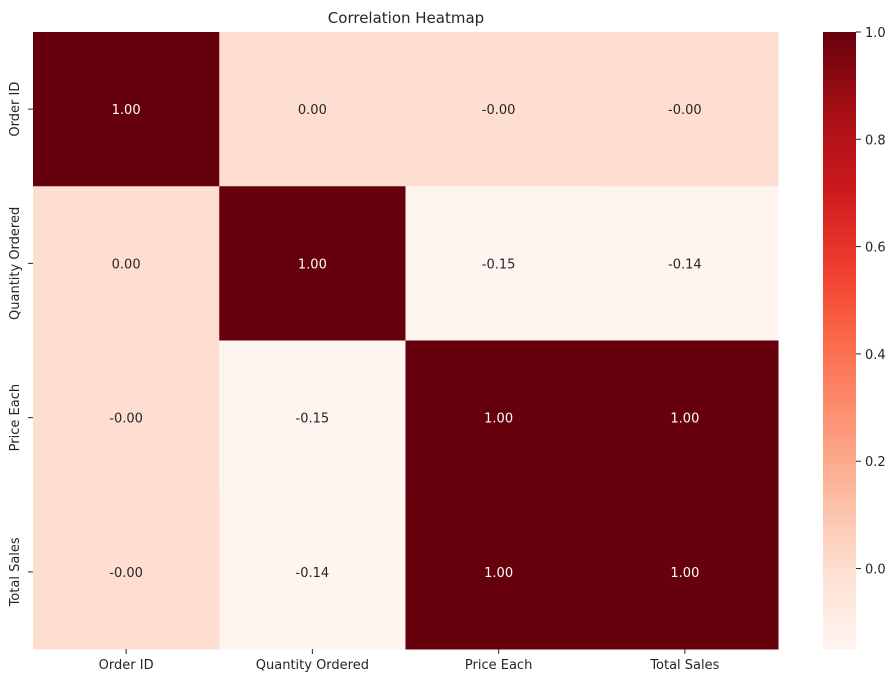 The image size is (896, 682). I want to click on colorbar-tick-label: 0.0, so click(875, 570).